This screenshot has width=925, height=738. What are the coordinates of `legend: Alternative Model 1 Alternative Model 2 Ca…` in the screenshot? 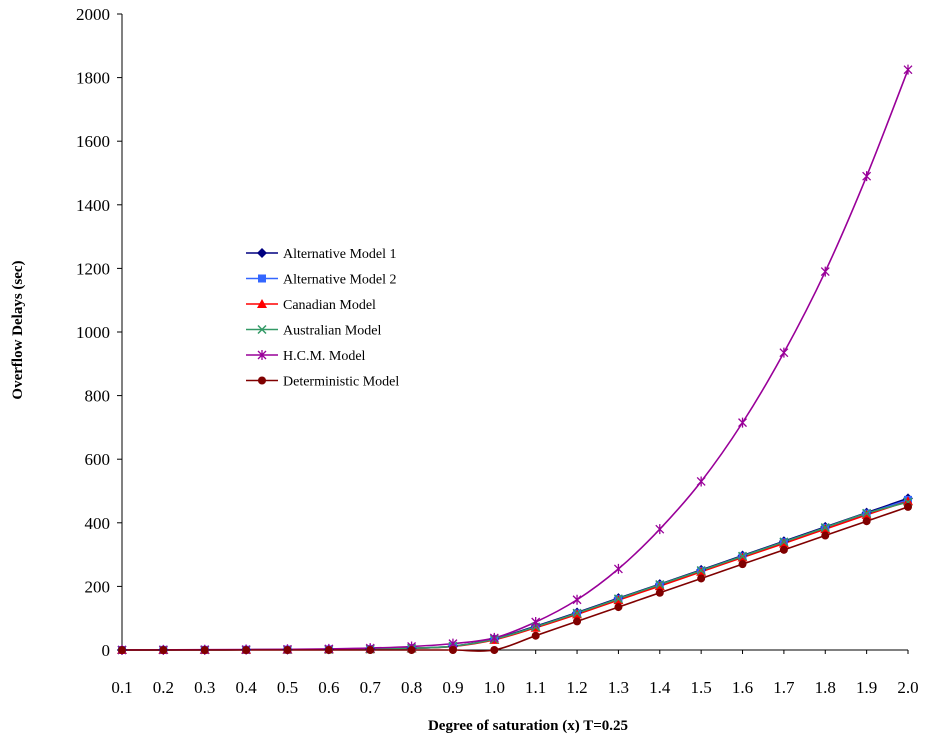 It's located at (322, 318).